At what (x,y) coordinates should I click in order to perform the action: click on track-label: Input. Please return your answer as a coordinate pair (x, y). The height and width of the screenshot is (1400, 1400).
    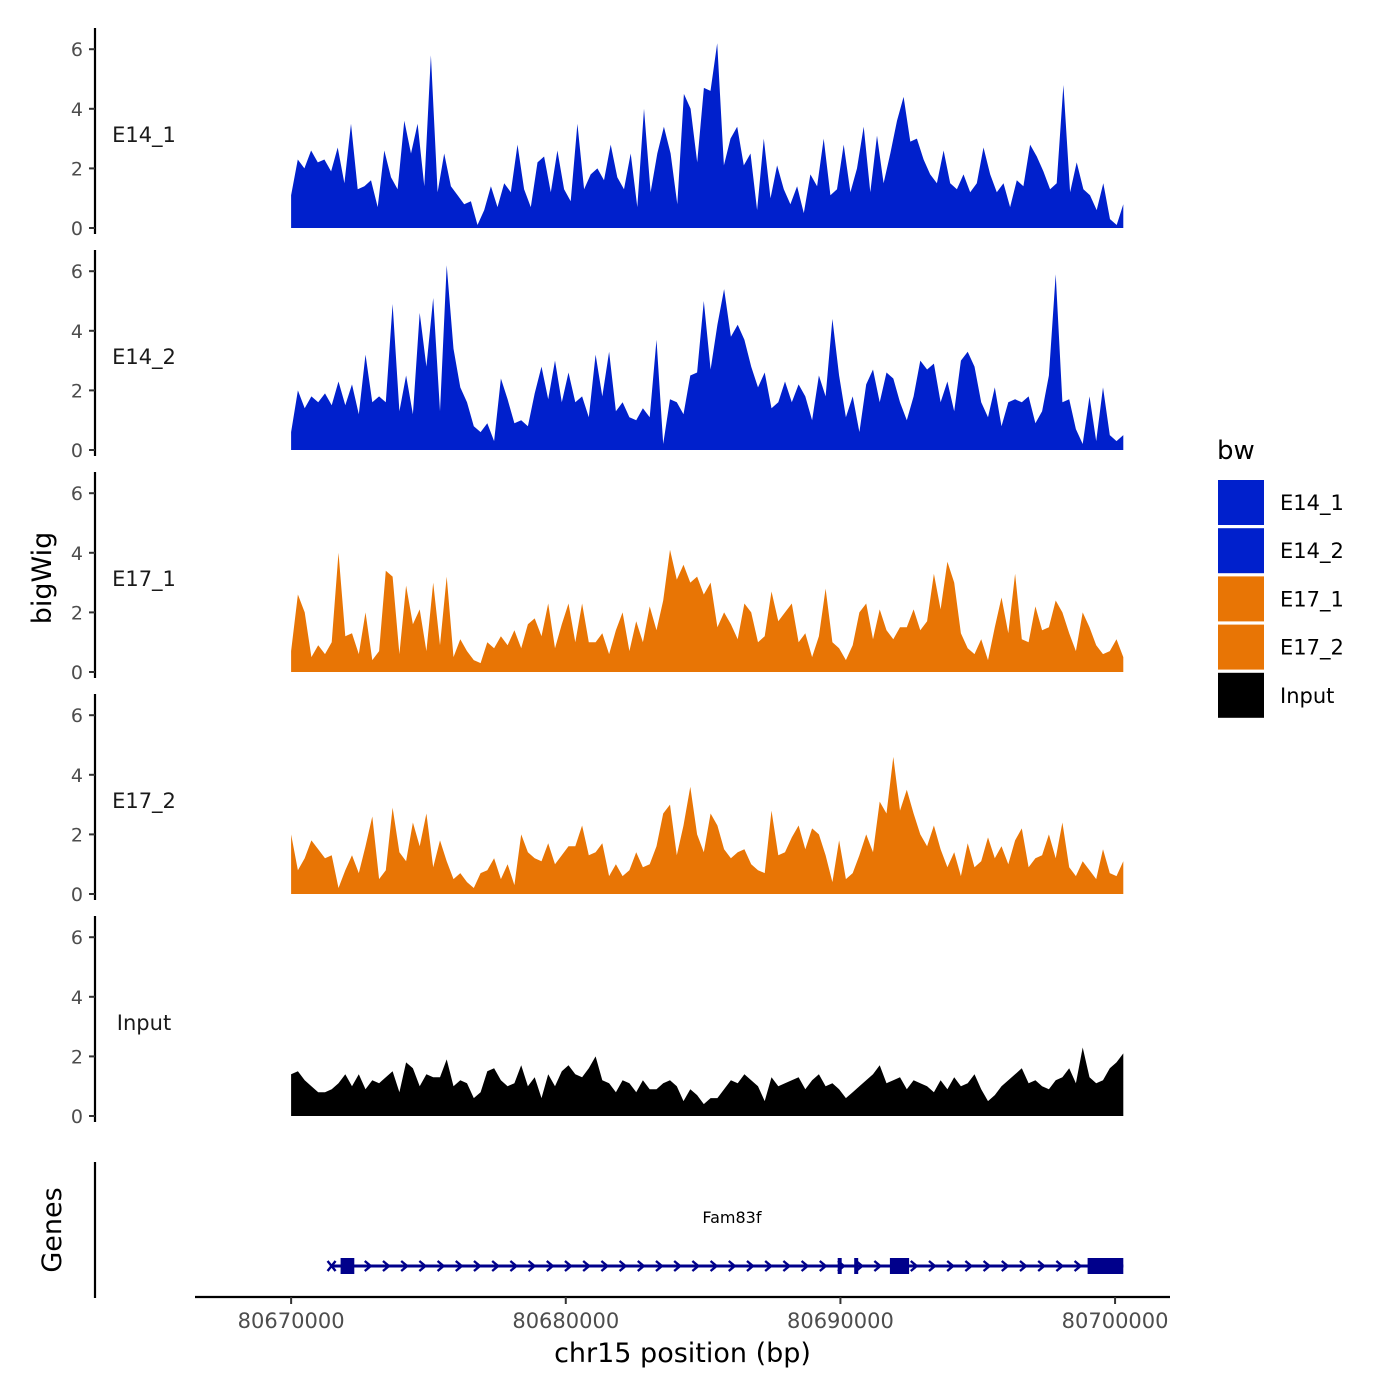
    Looking at the image, I should click on (144, 1023).